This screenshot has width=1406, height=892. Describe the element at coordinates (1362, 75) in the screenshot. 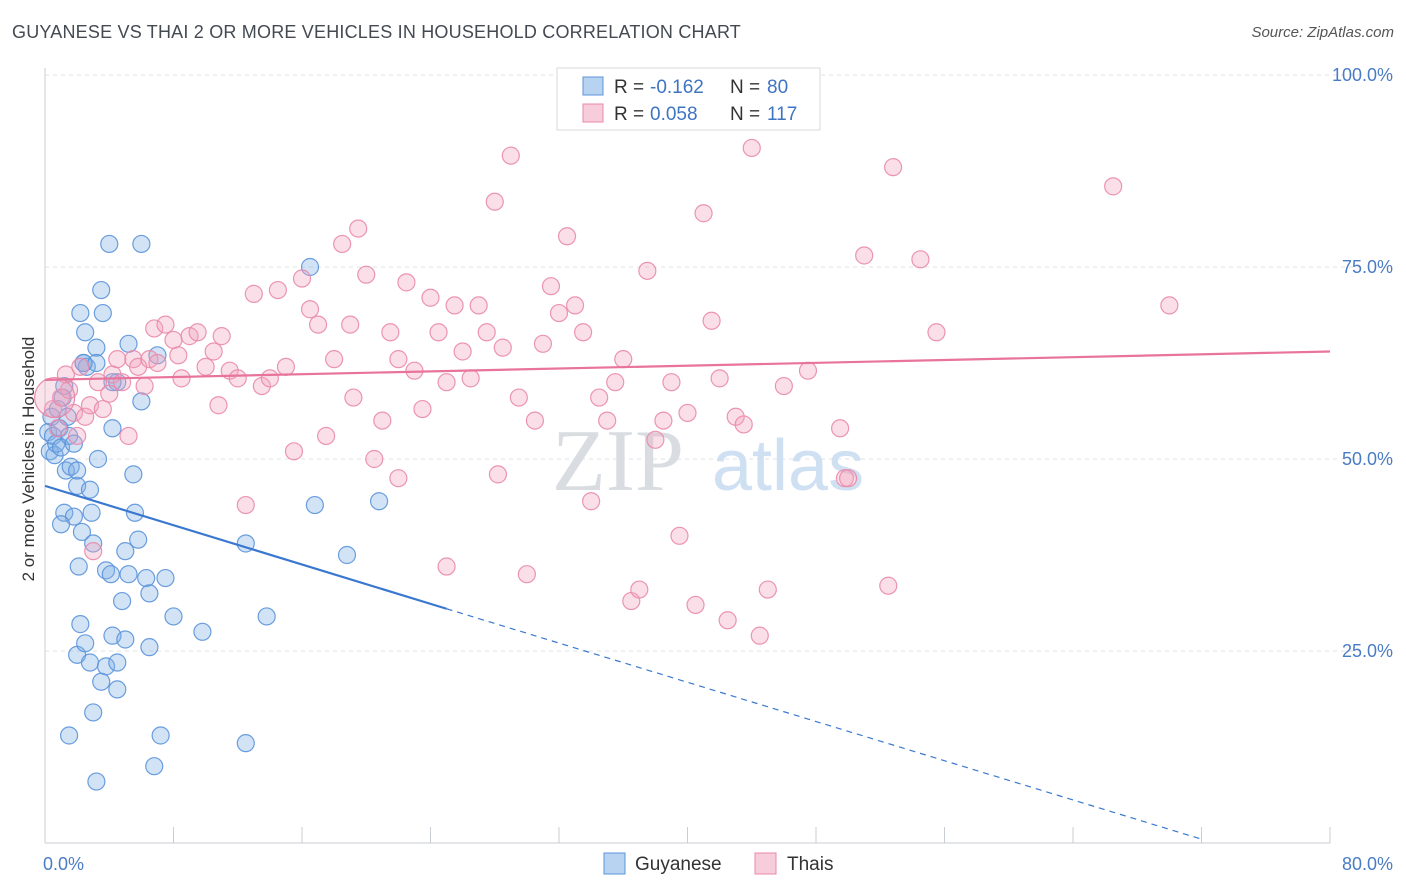

I see `y-tick-label-100: 100.0%` at that location.